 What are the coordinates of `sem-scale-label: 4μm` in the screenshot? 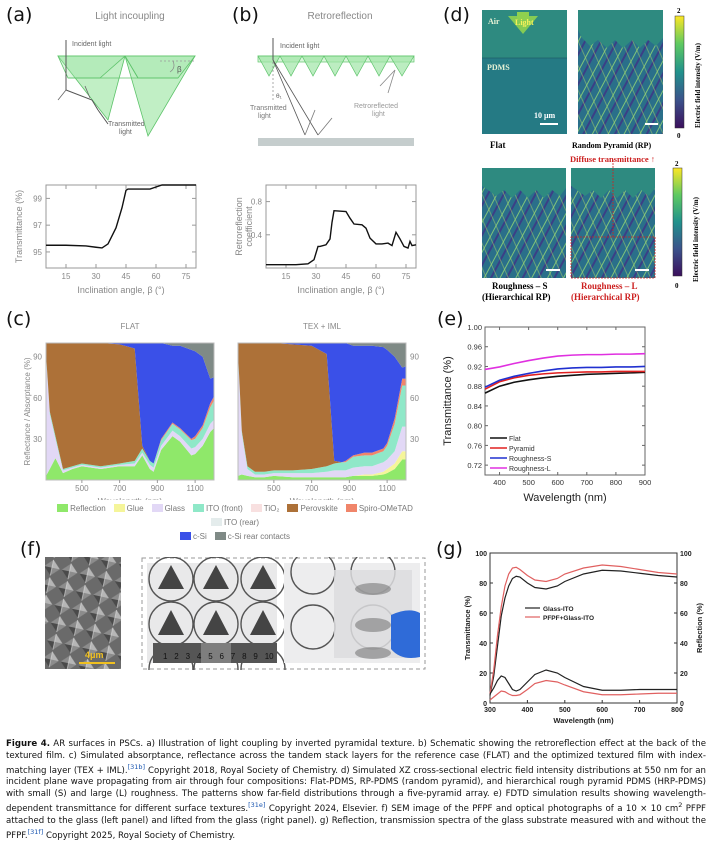 It's located at (94, 655).